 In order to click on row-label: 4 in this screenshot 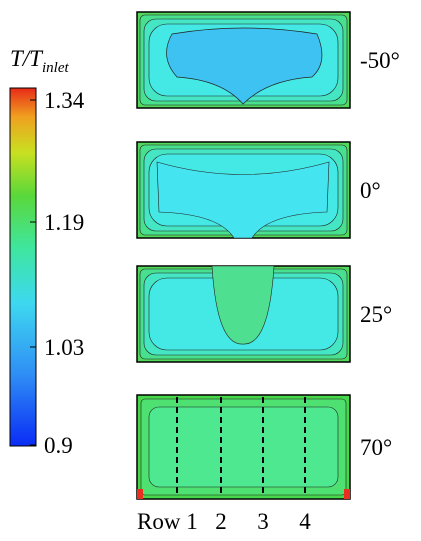, I will do `click(305, 521)`.